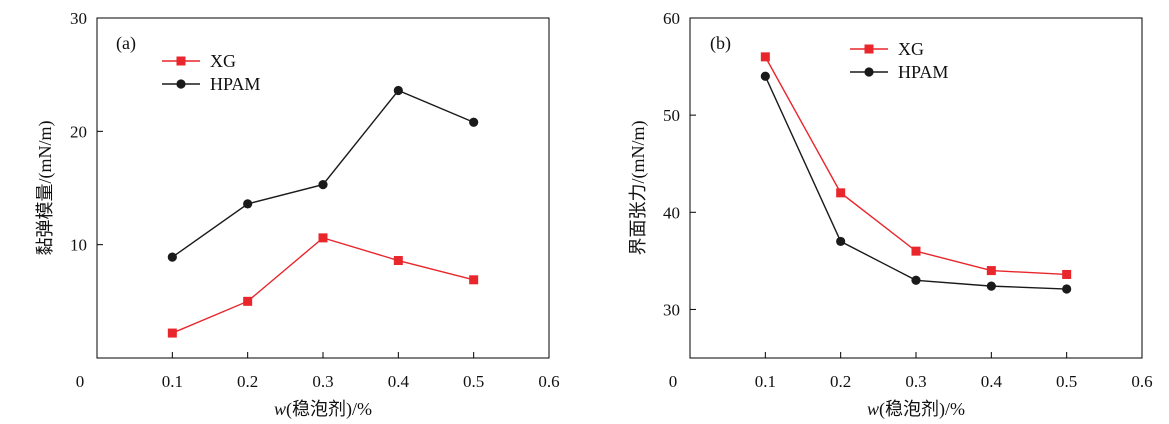 The width and height of the screenshot is (1169, 424). Describe the element at coordinates (720, 43) in the screenshot. I see `panel-label: (b)` at that location.